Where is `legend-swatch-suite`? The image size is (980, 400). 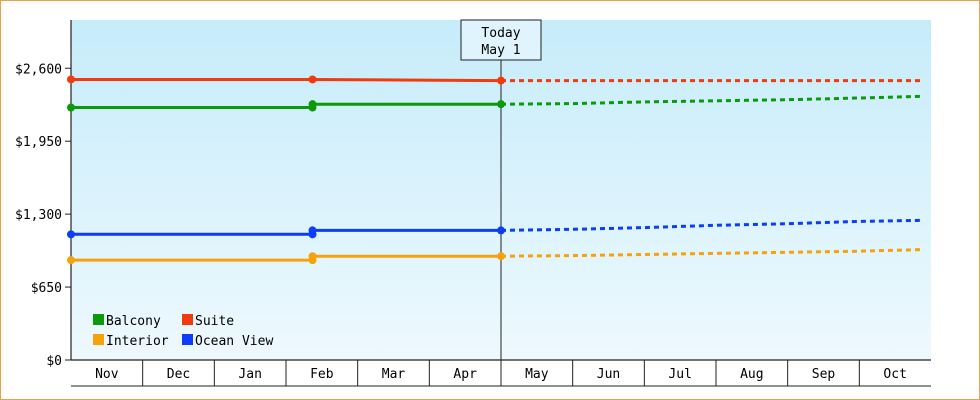
legend-swatch-suite is located at coordinates (187, 319).